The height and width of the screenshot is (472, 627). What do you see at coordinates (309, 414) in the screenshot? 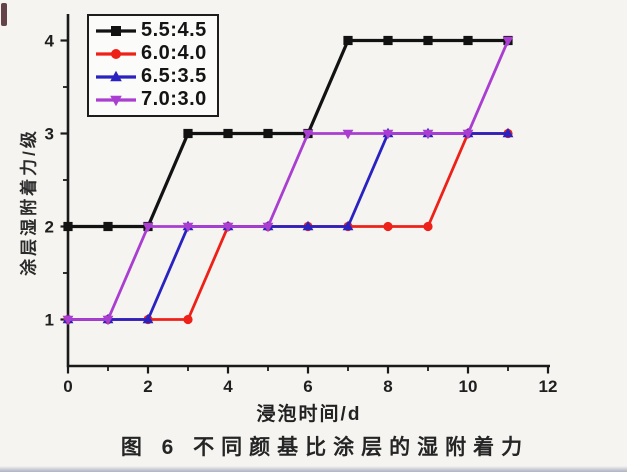
I see `x-axis-label: 浸泡时间/d` at bounding box center [309, 414].